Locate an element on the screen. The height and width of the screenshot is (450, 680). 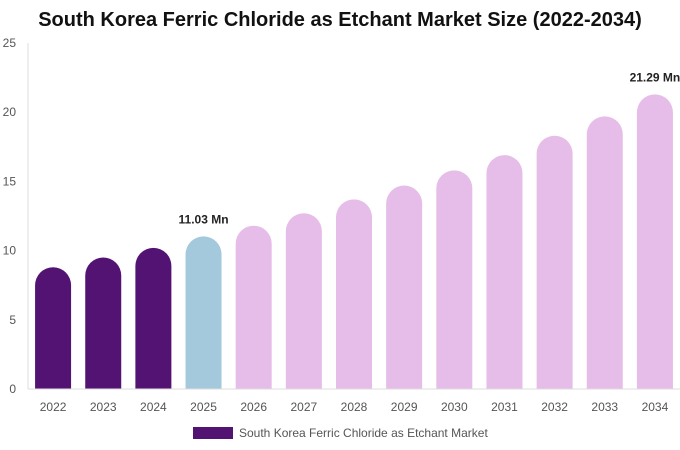
bar-2029 is located at coordinates (404, 287).